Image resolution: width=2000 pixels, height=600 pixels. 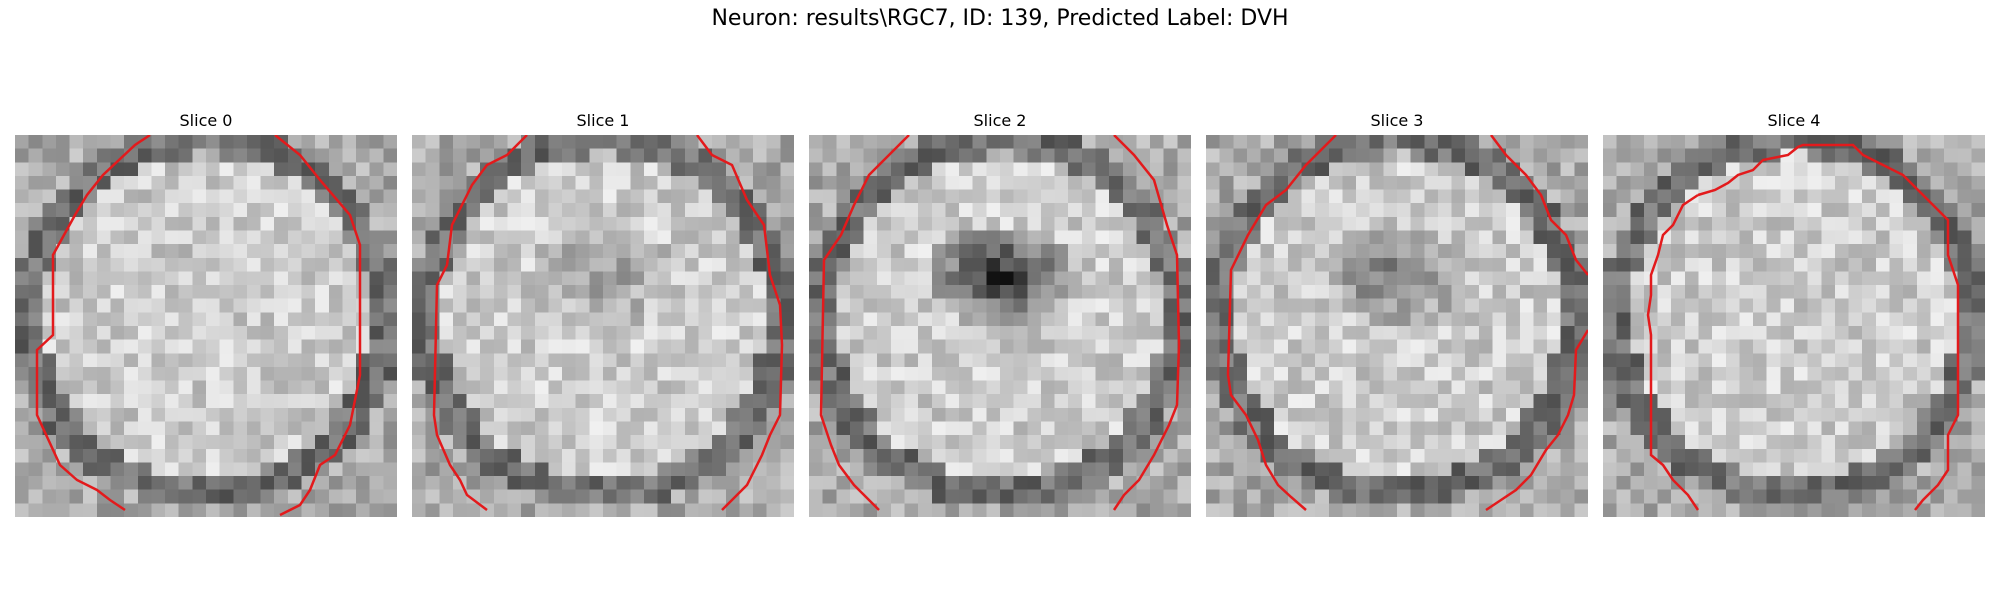 What do you see at coordinates (1794, 120) in the screenshot?
I see `slice-title: Slice 4` at bounding box center [1794, 120].